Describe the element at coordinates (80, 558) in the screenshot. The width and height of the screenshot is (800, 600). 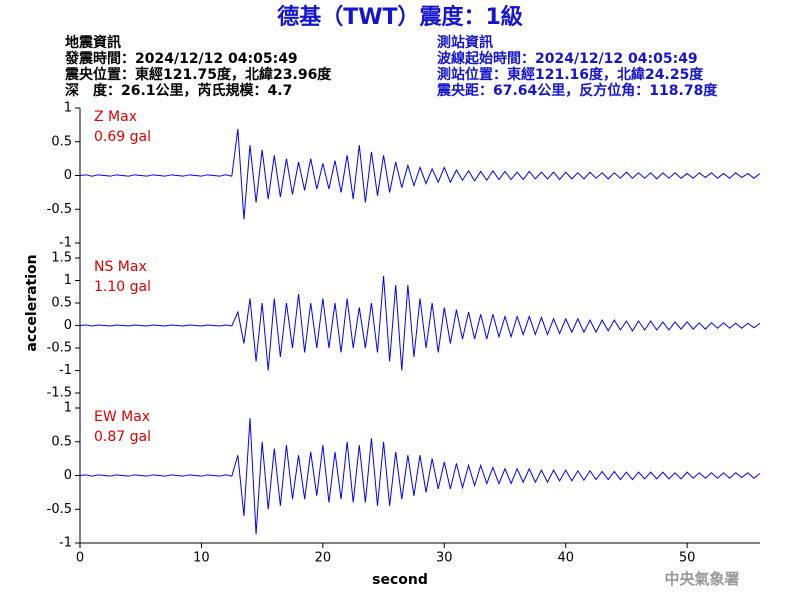
I see `x-tick-label: 0` at that location.